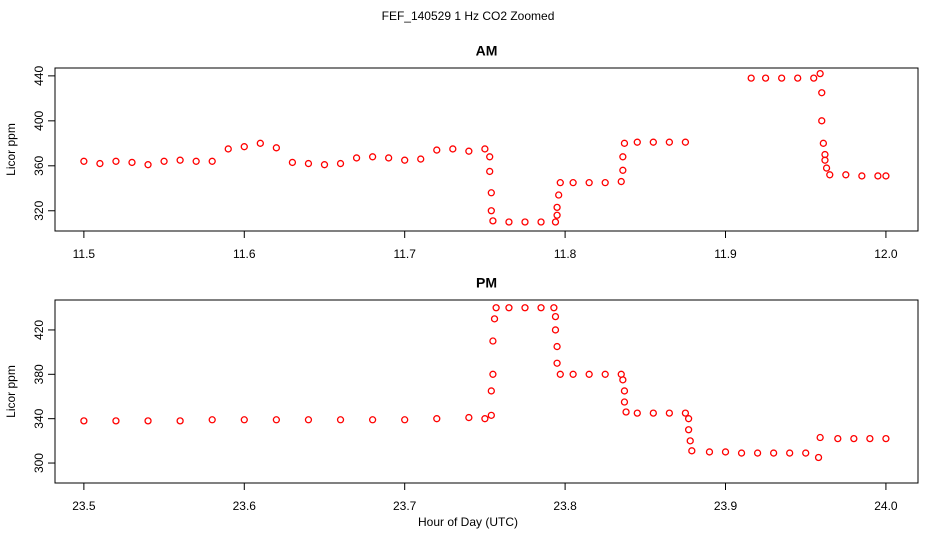  Describe the element at coordinates (39, 330) in the screenshot. I see `y-tick-label: 420` at that location.